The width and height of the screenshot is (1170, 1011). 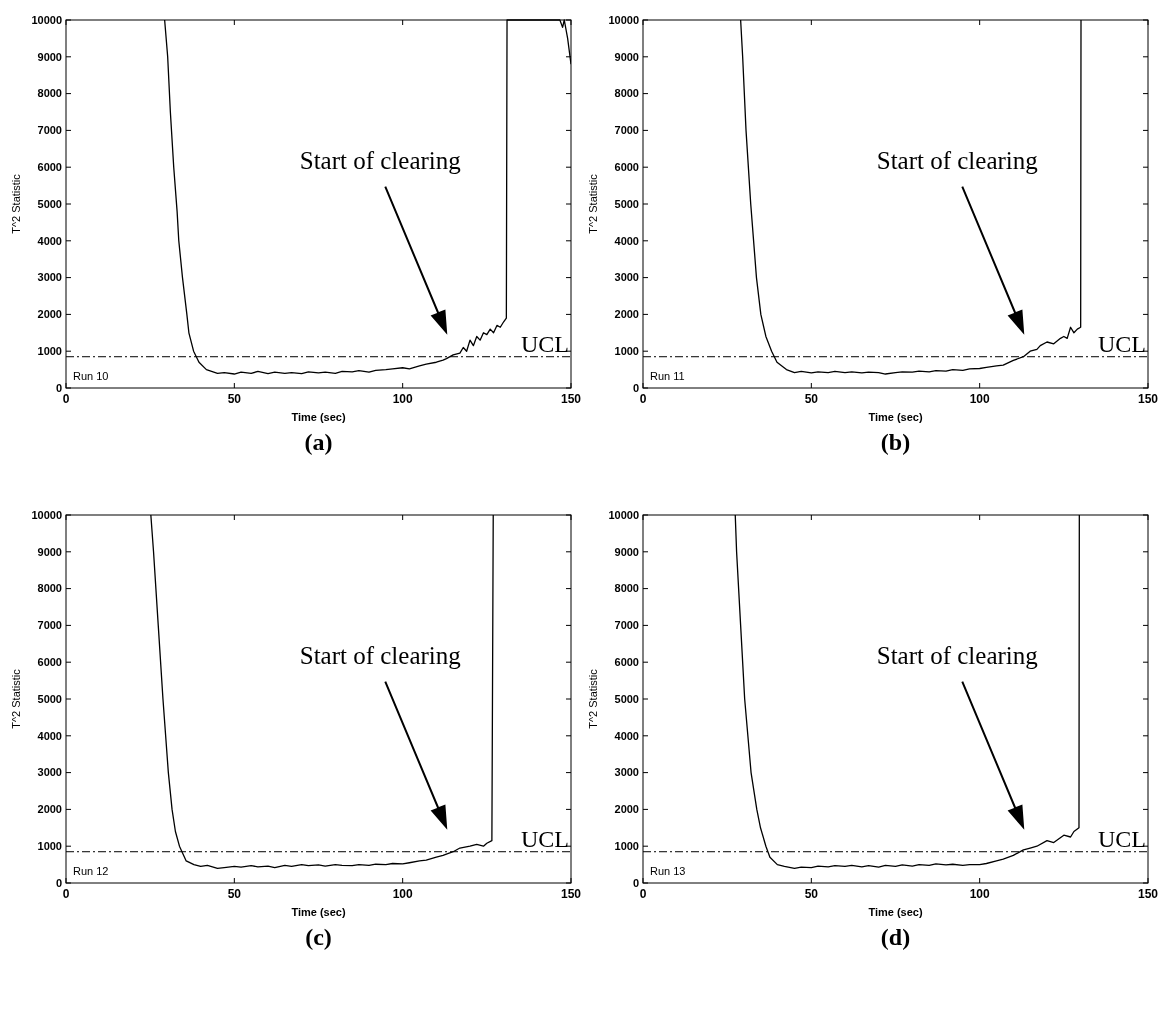 I want to click on text: (d), so click(x=895, y=937).